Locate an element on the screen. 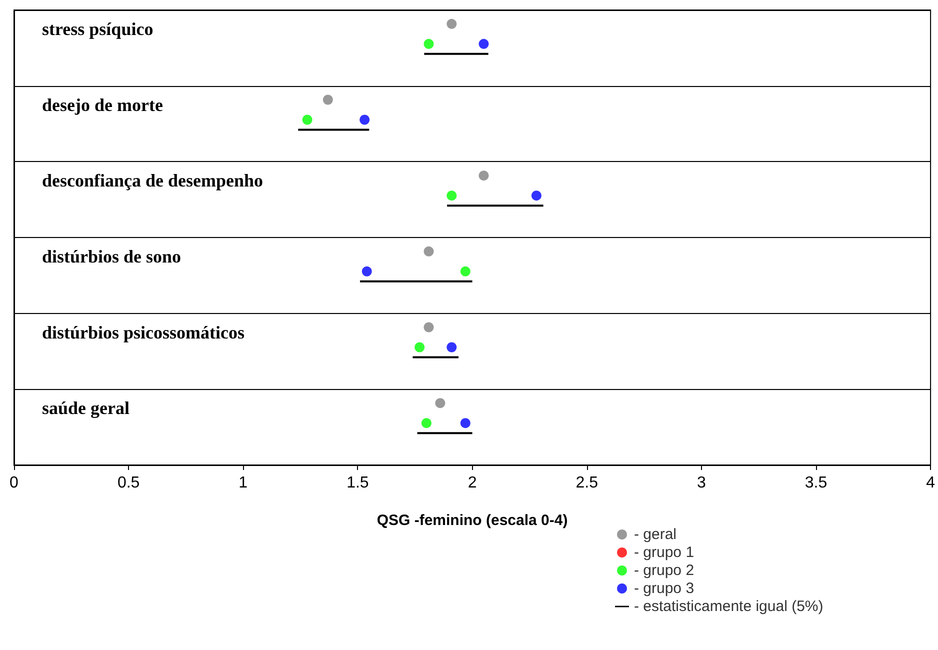 Image resolution: width=938 pixels, height=650 pixels. x-tick-label: 1 is located at coordinates (243, 483).